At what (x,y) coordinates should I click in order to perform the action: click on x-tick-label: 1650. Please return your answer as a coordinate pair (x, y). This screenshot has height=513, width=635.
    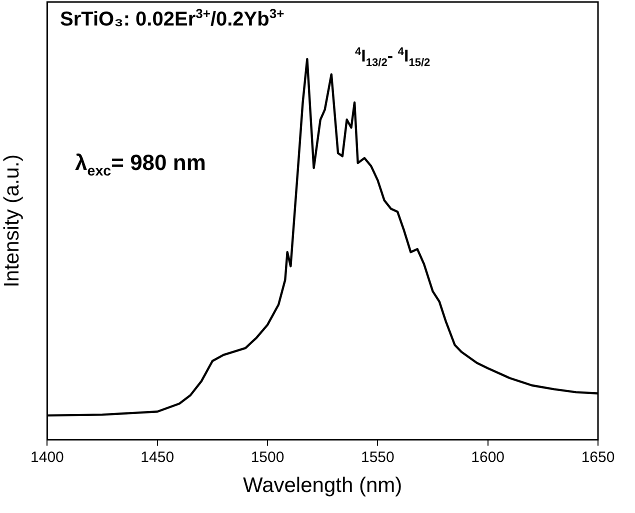
    Looking at the image, I should click on (598, 457).